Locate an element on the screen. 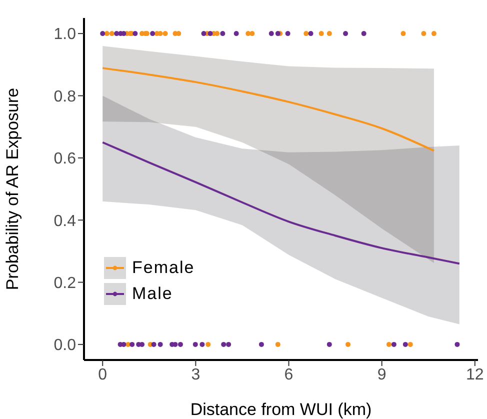 Image resolution: width=487 pixels, height=419 pixels. legend-label: Female is located at coordinates (163, 268).